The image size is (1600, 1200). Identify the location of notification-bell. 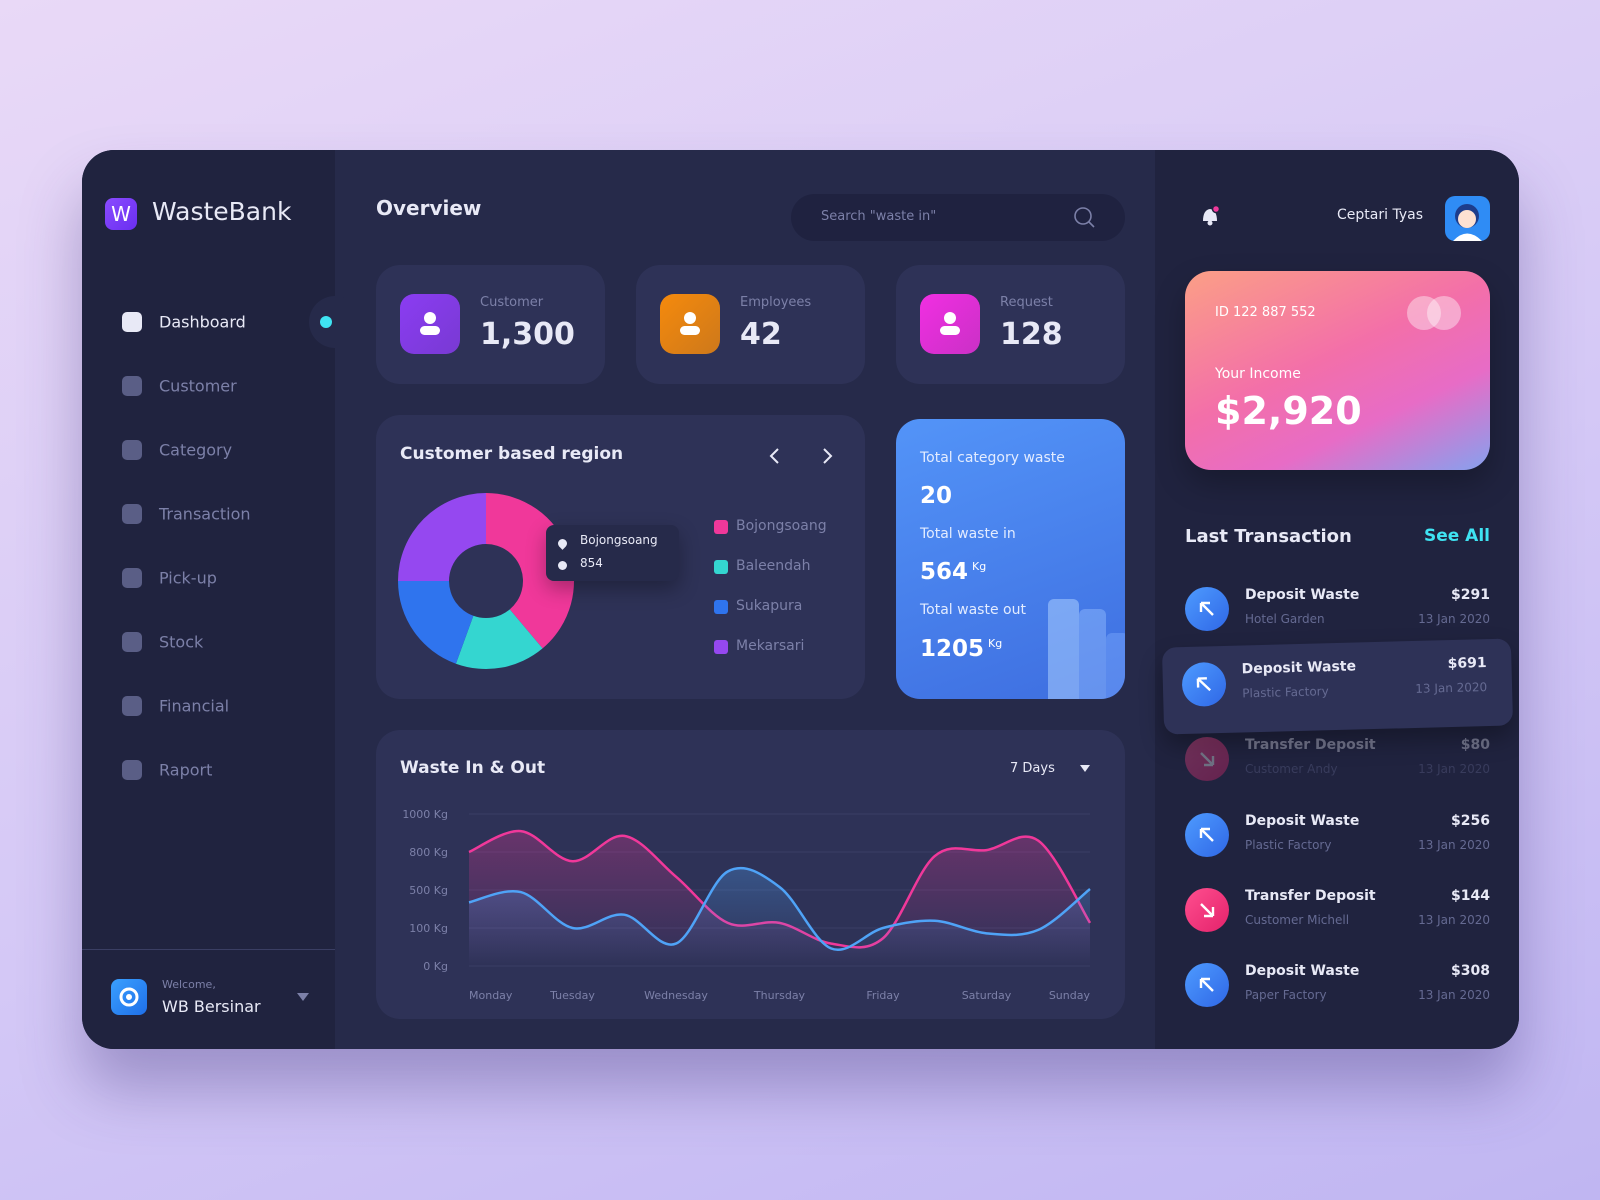
(1210, 216).